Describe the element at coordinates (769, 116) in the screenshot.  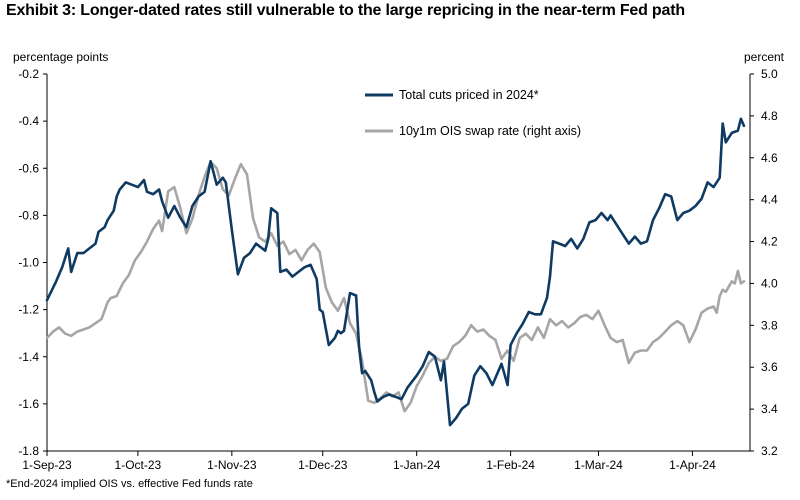
I see `right-tick-label: 4.8` at that location.